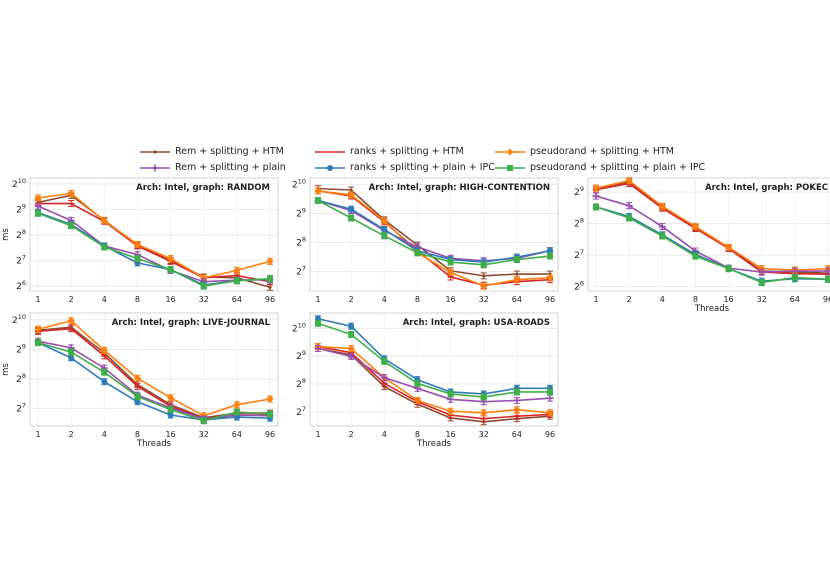  I want to click on chart-title: Arch: Intel, graph: USA-ROADS, so click(476, 323).